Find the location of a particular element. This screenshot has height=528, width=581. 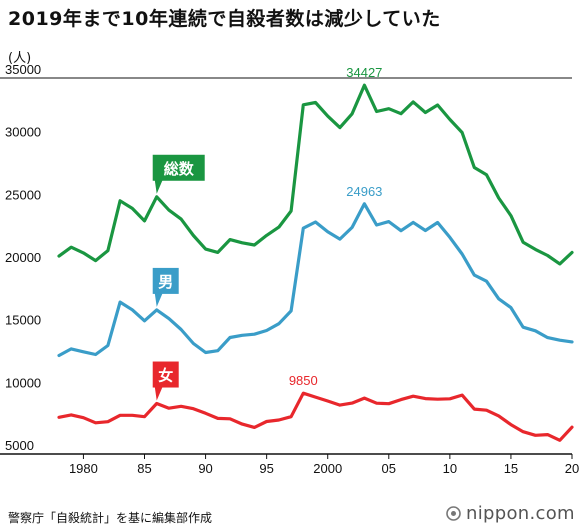

y-tick-label: 30000 is located at coordinates (23, 132).